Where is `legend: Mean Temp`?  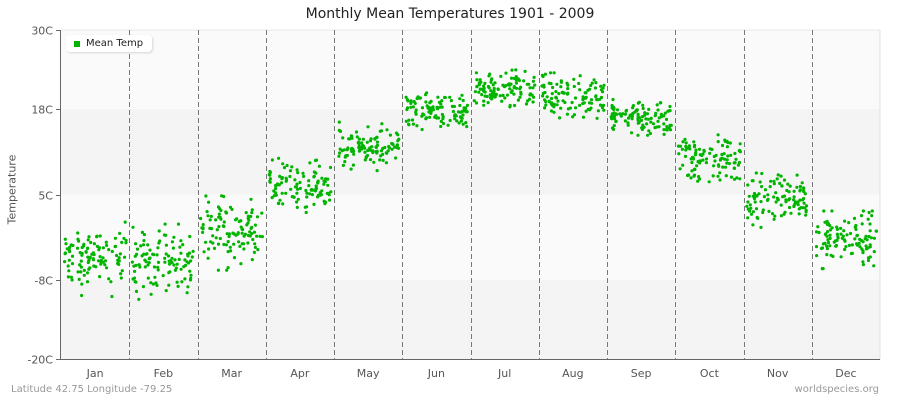
legend: Mean Temp is located at coordinates (109, 43).